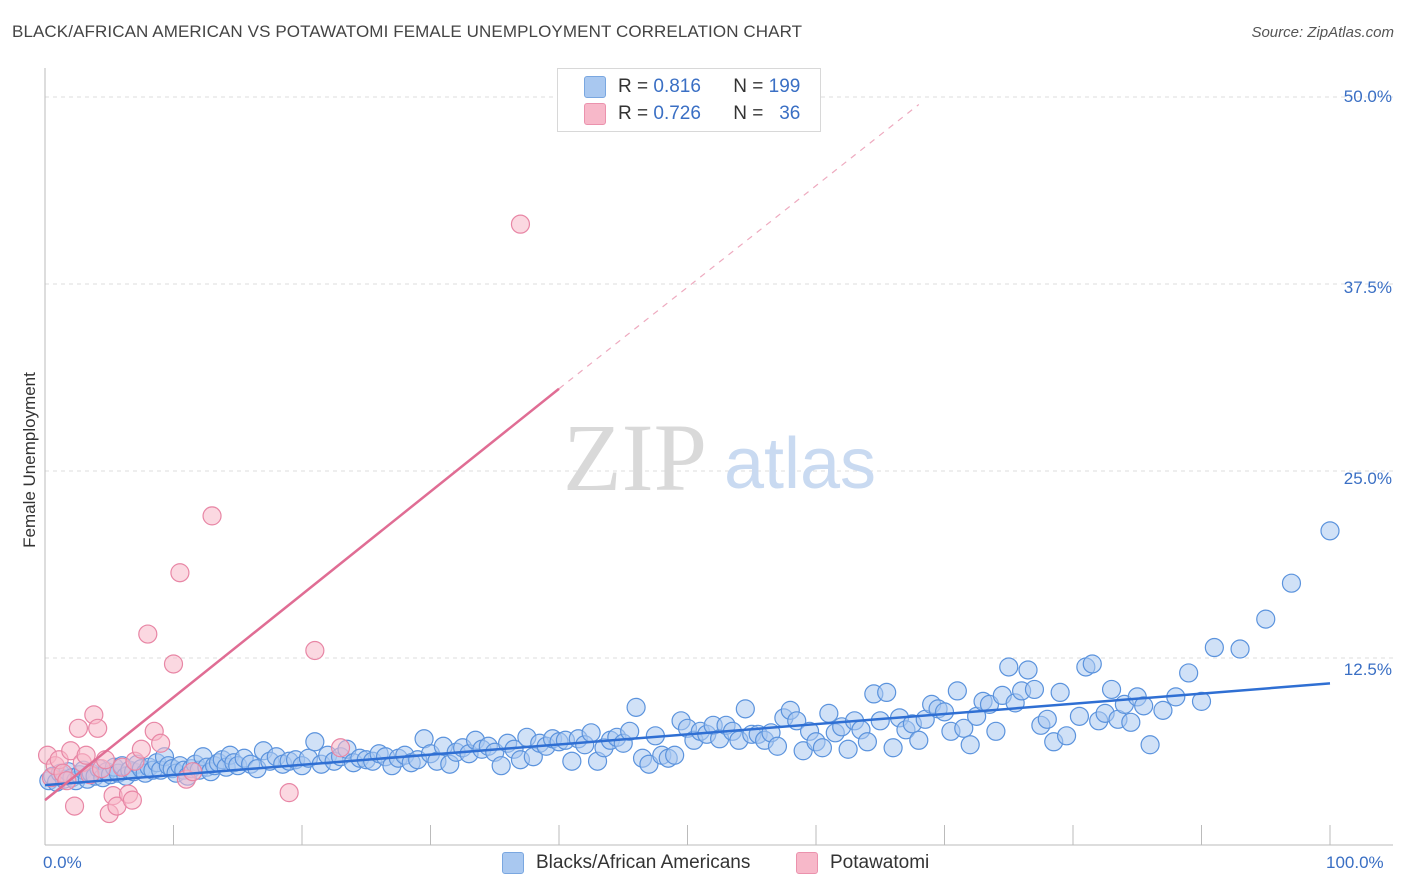 This screenshot has height=892, width=1406. I want to click on trend-line-blacks, so click(687, 734).